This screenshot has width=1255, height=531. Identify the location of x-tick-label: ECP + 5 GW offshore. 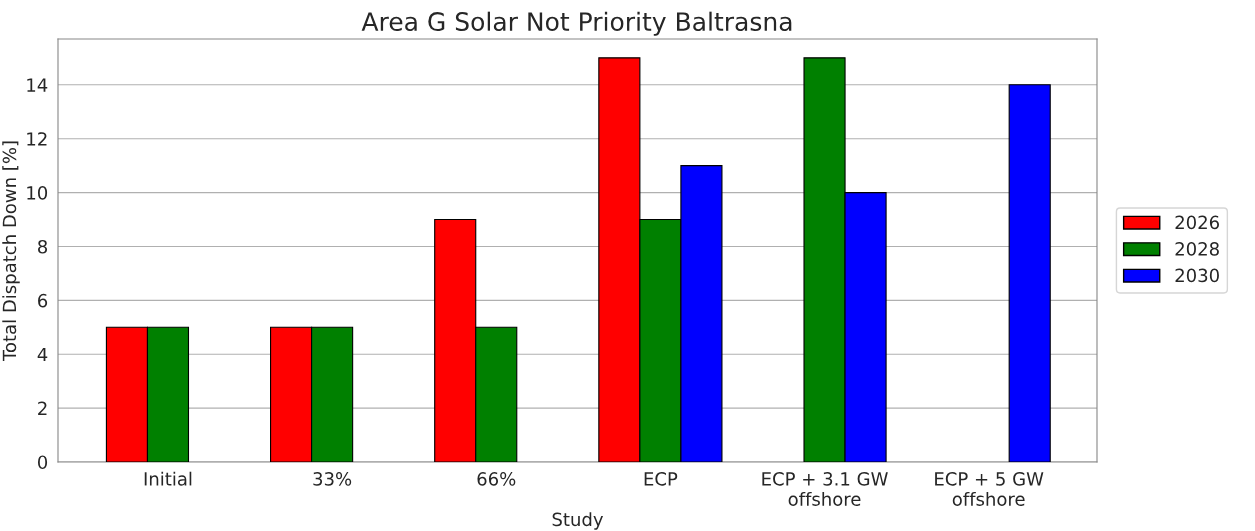
(989, 489).